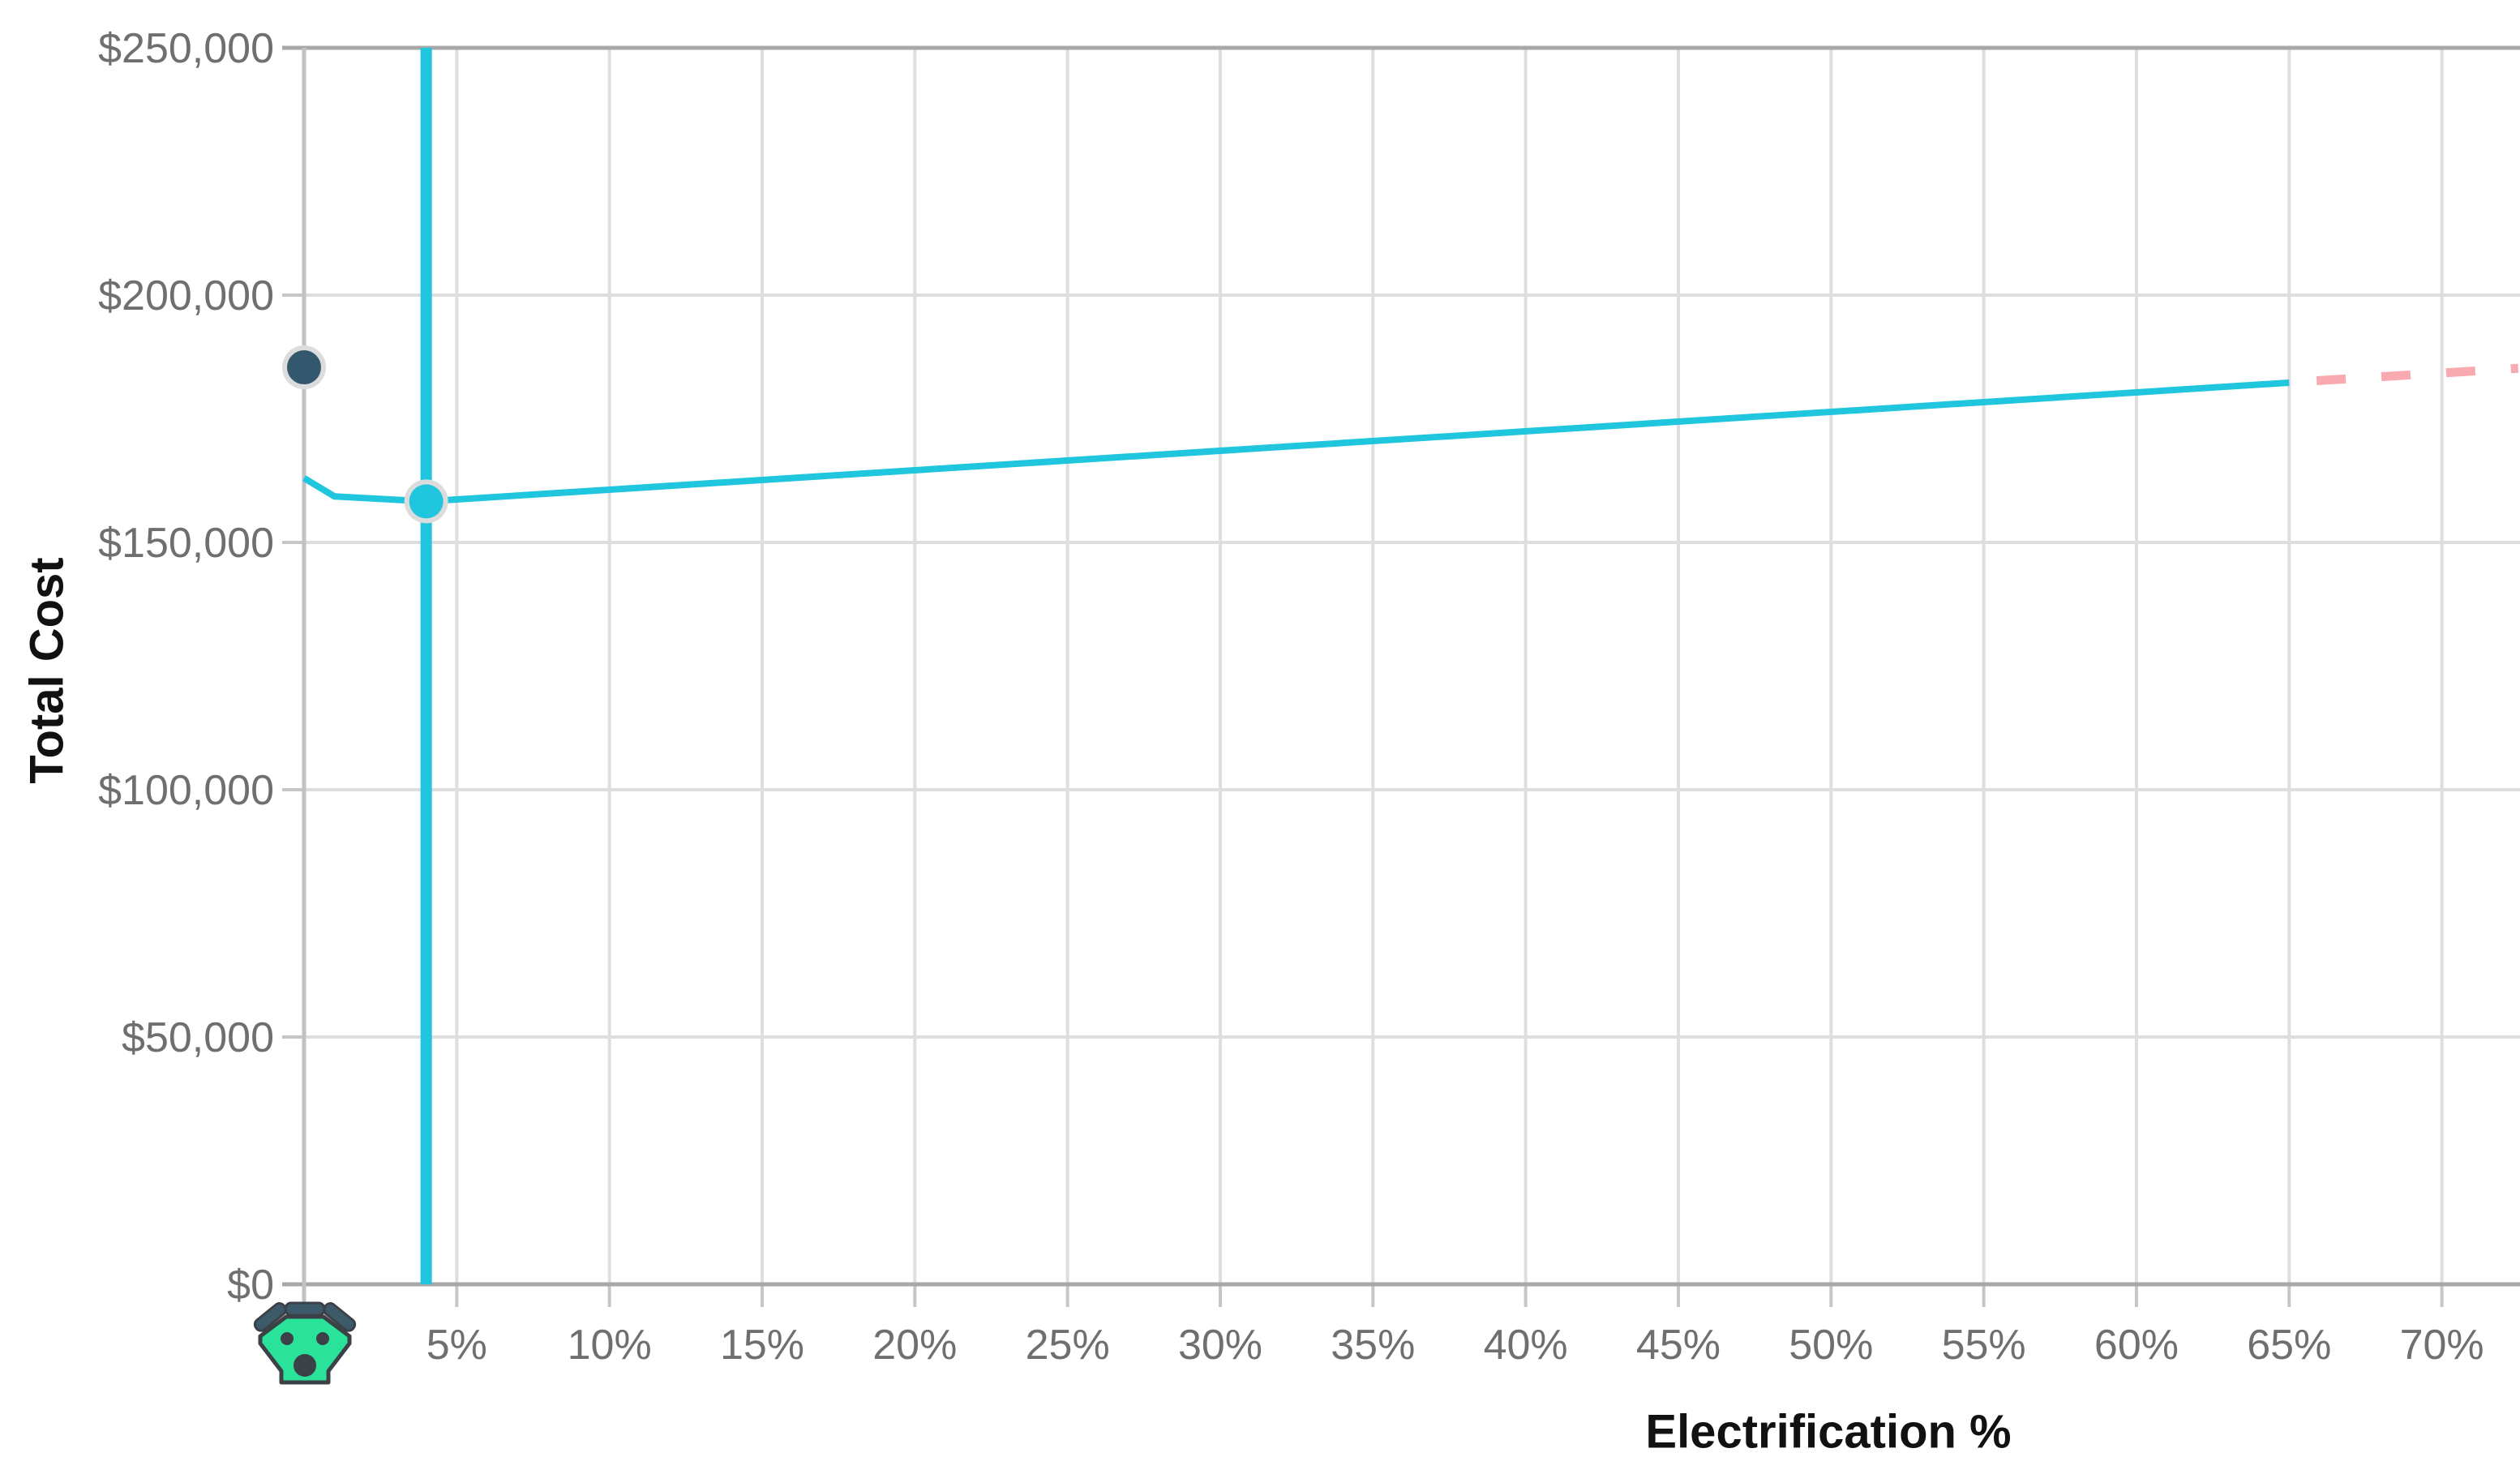 The height and width of the screenshot is (1457, 2520). Describe the element at coordinates (1220, 1345) in the screenshot. I see `x-tick-label: 30%` at that location.